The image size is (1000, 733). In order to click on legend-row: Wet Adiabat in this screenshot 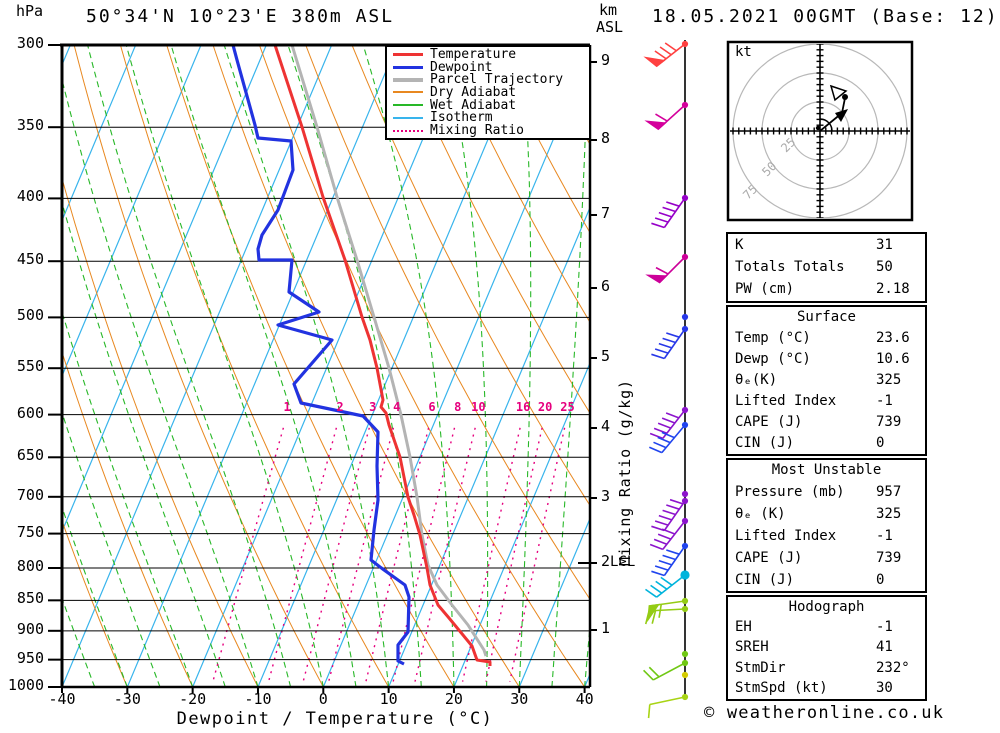, I will do `click(488, 105)`.